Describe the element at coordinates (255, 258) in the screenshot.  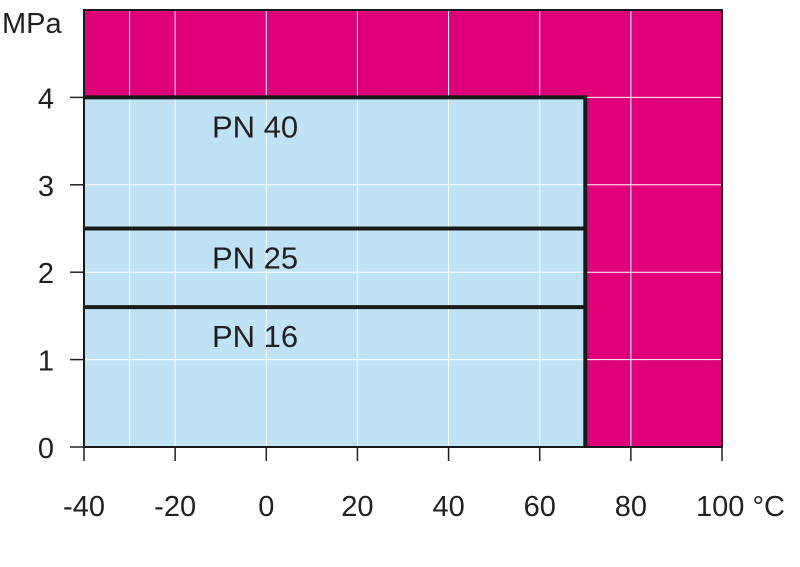
I see `series-label: PN 25` at that location.